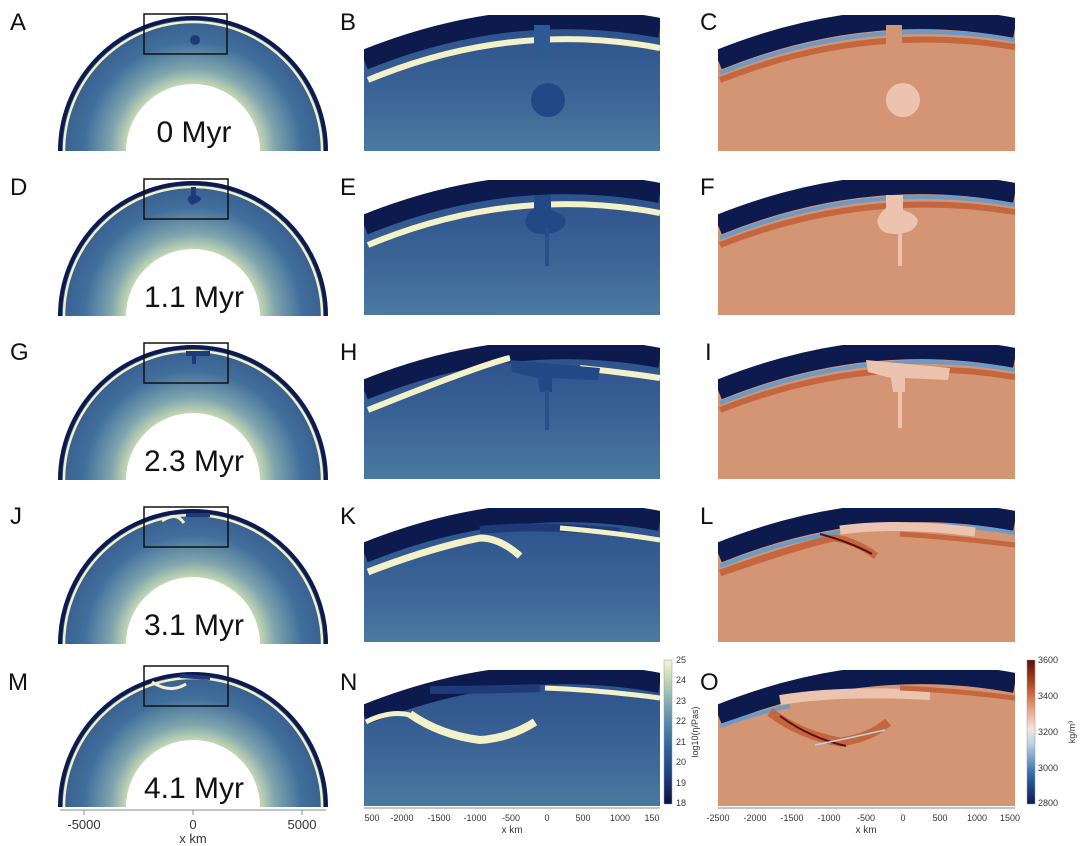 This screenshot has height=846, width=1085. What do you see at coordinates (511, 818) in the screenshot?
I see `viscosity-tick: -500` at bounding box center [511, 818].